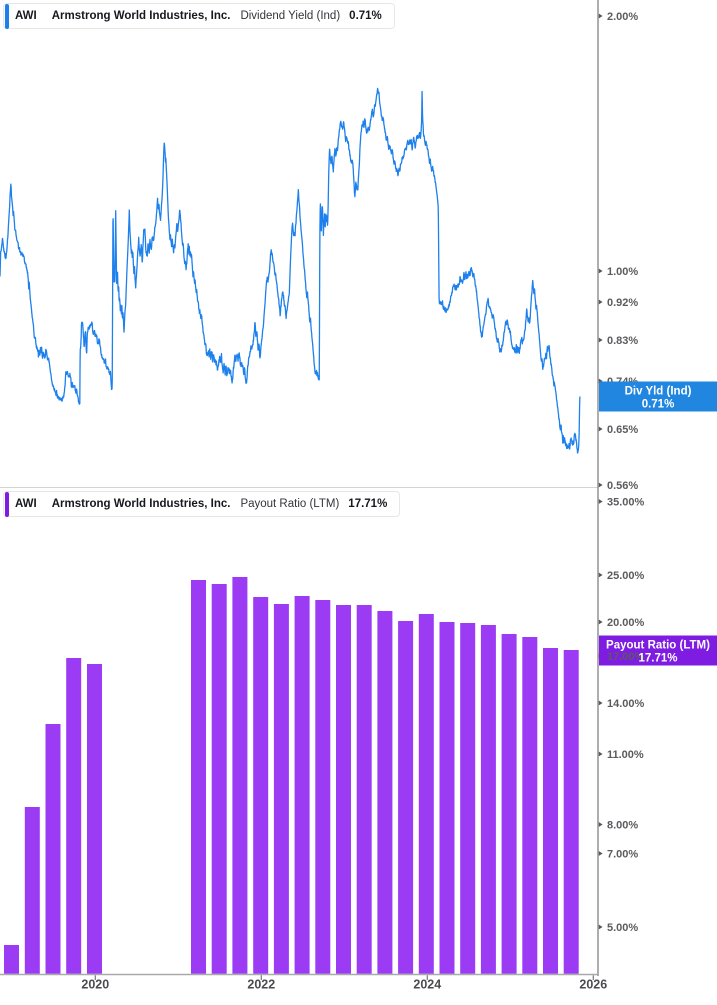  Describe the element at coordinates (622, 272) in the screenshot. I see `svg-text: 1.00%` at that location.